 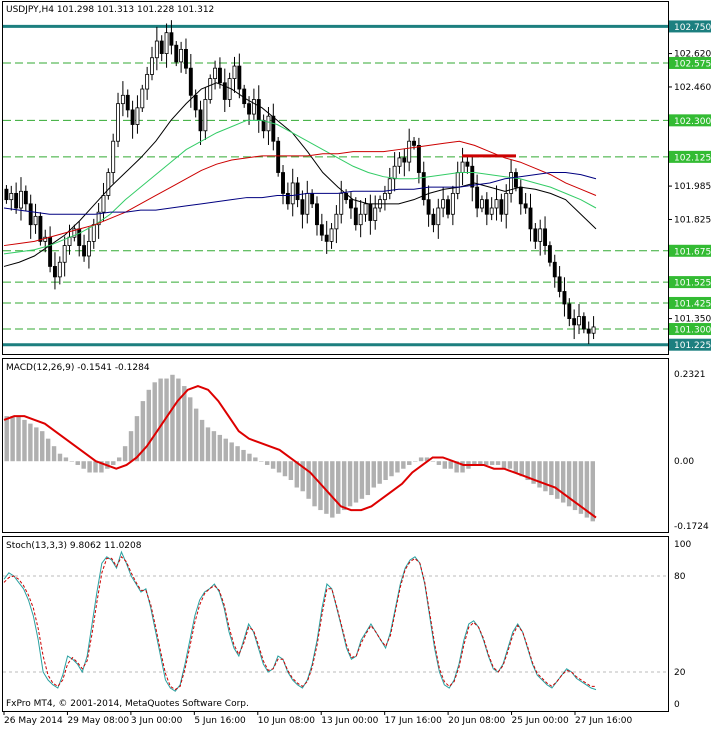 I want to click on price-tick-label-1: 102.620, so click(x=692, y=55).